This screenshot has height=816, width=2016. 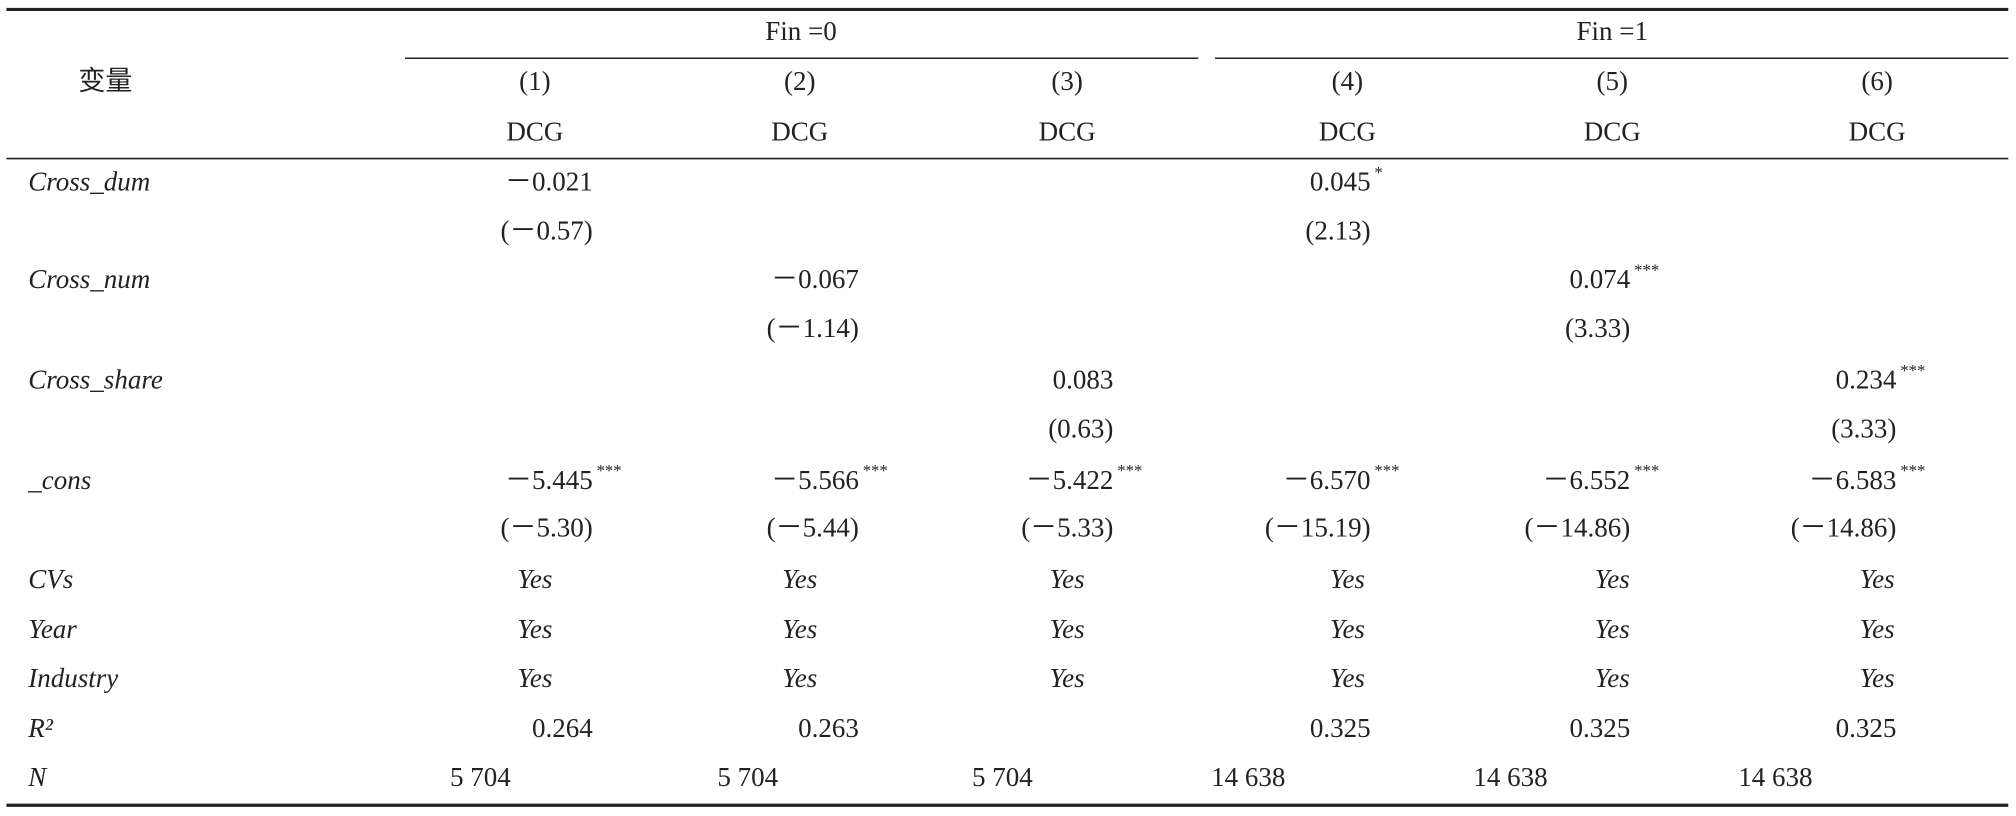 What do you see at coordinates (1067, 527) in the screenshot?
I see `cell: (－5.33)` at bounding box center [1067, 527].